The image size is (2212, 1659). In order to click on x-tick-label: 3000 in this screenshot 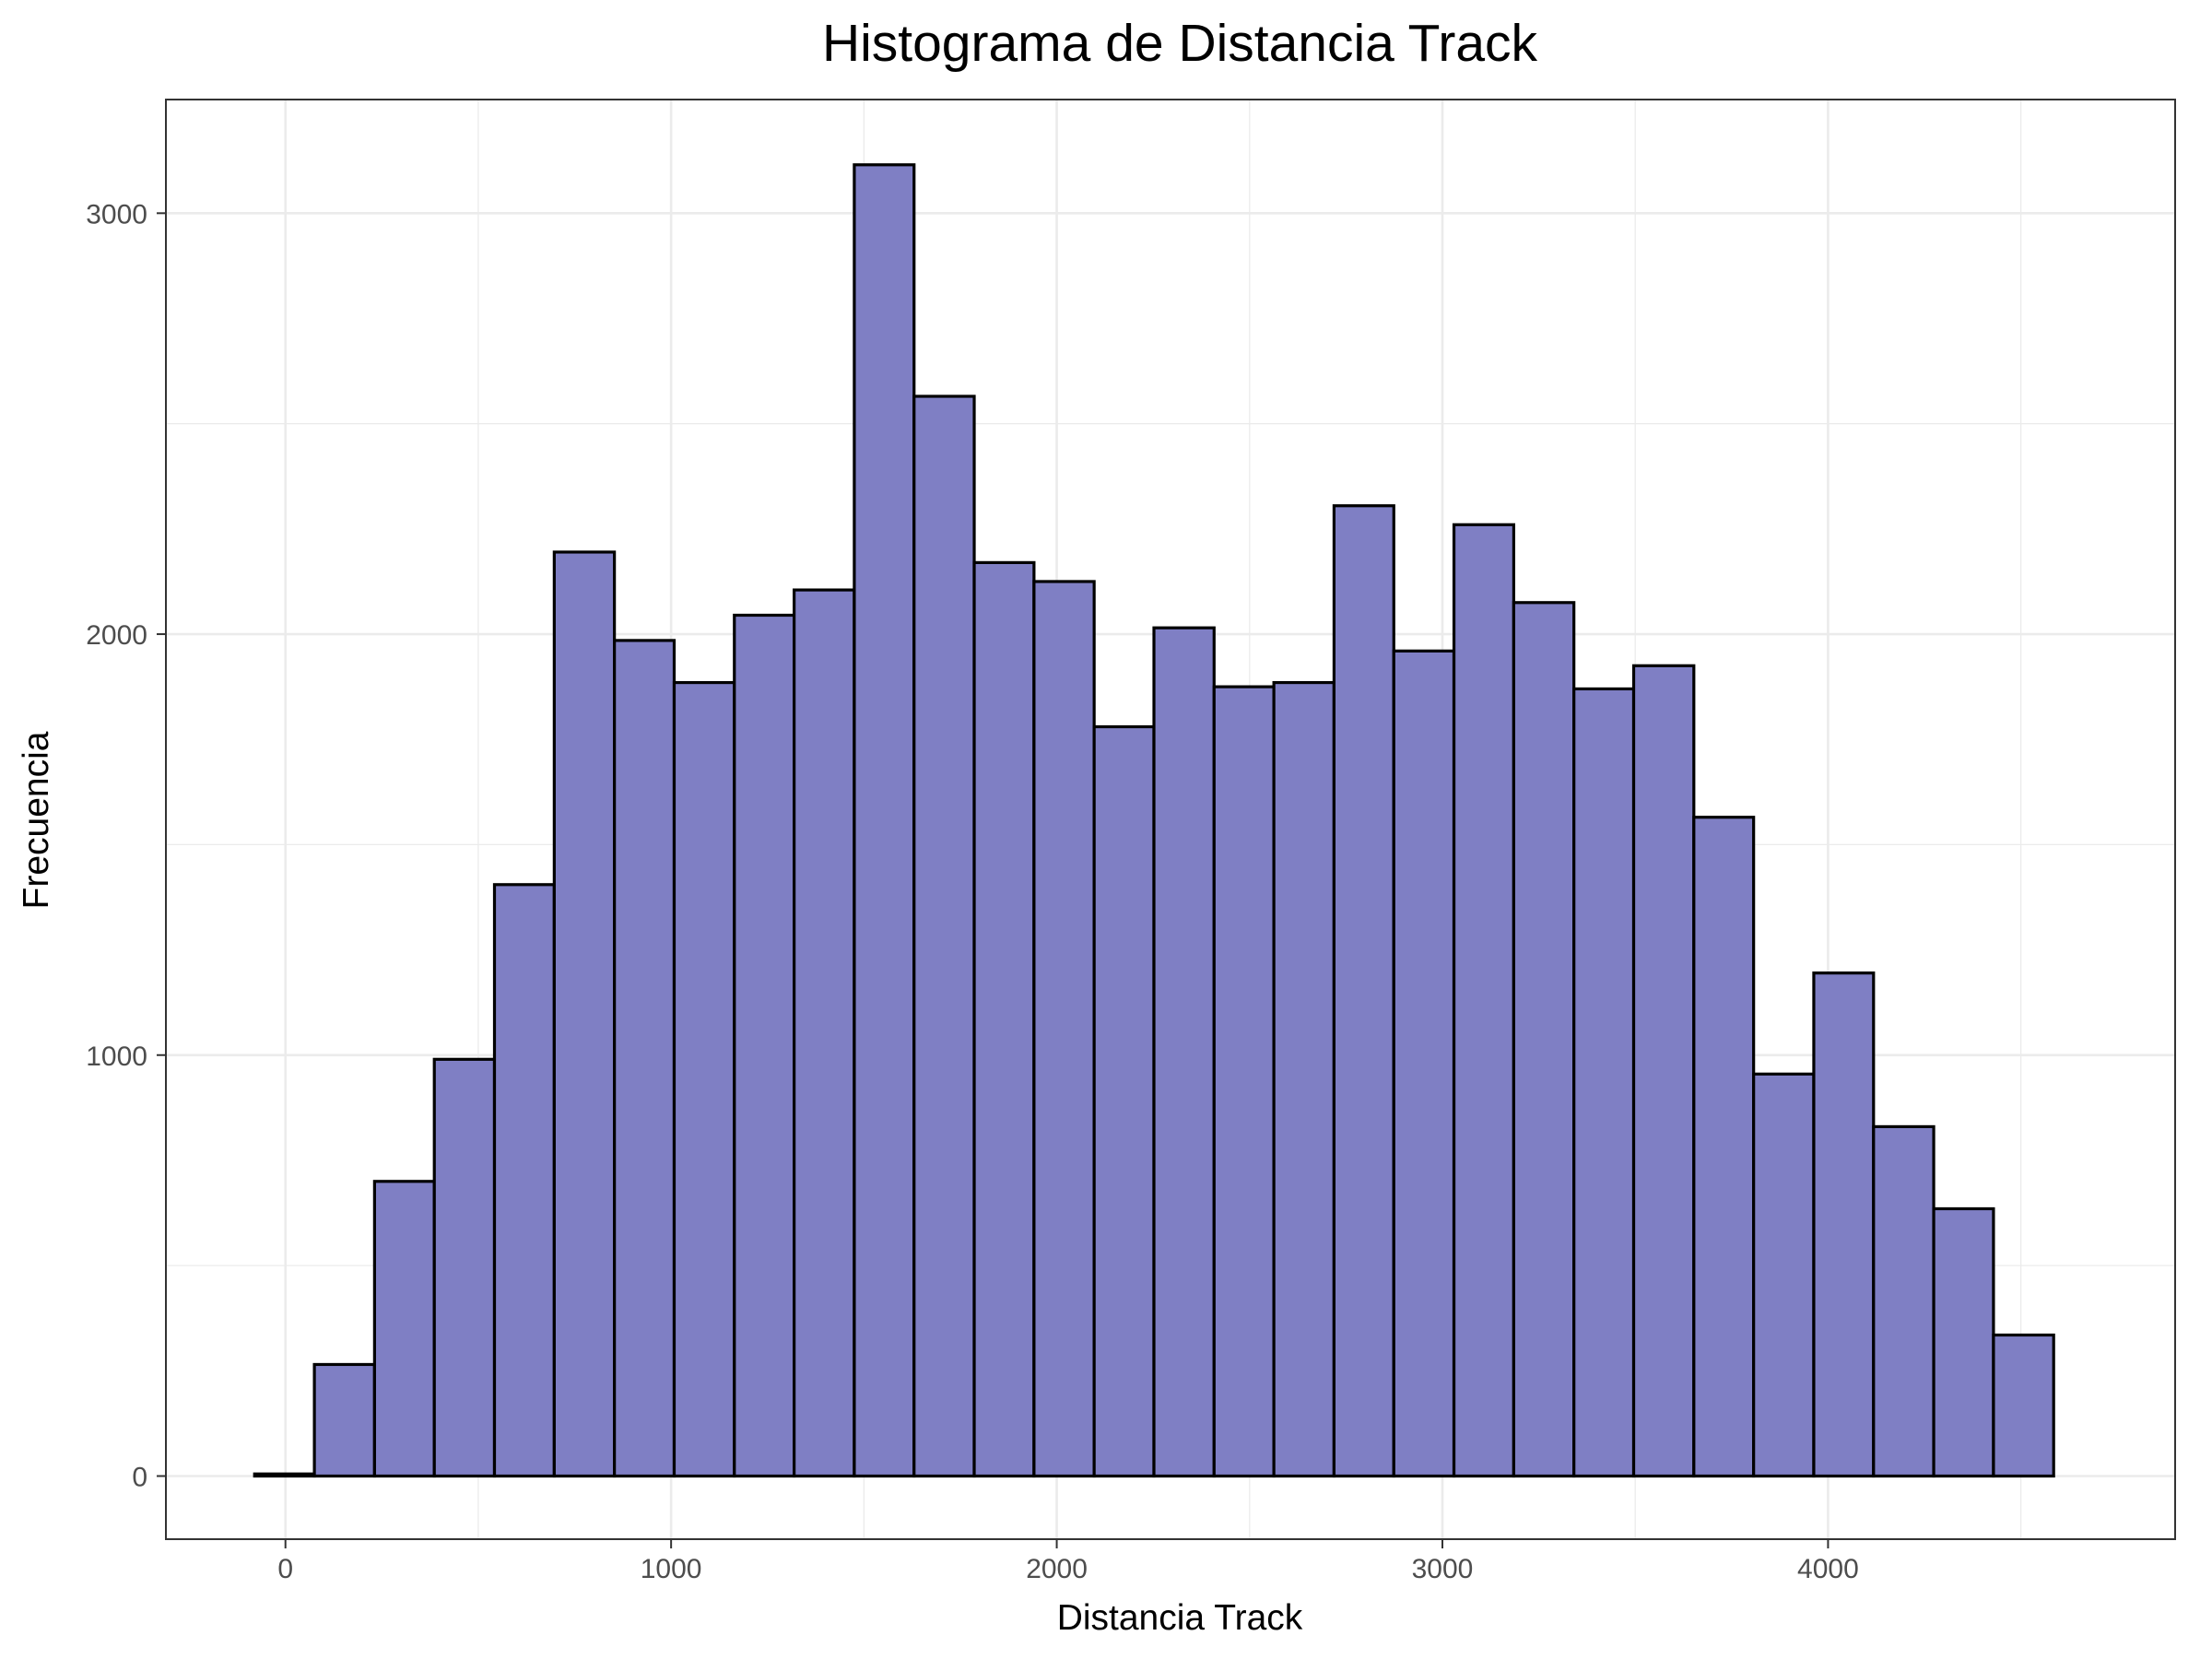, I will do `click(1443, 1569)`.